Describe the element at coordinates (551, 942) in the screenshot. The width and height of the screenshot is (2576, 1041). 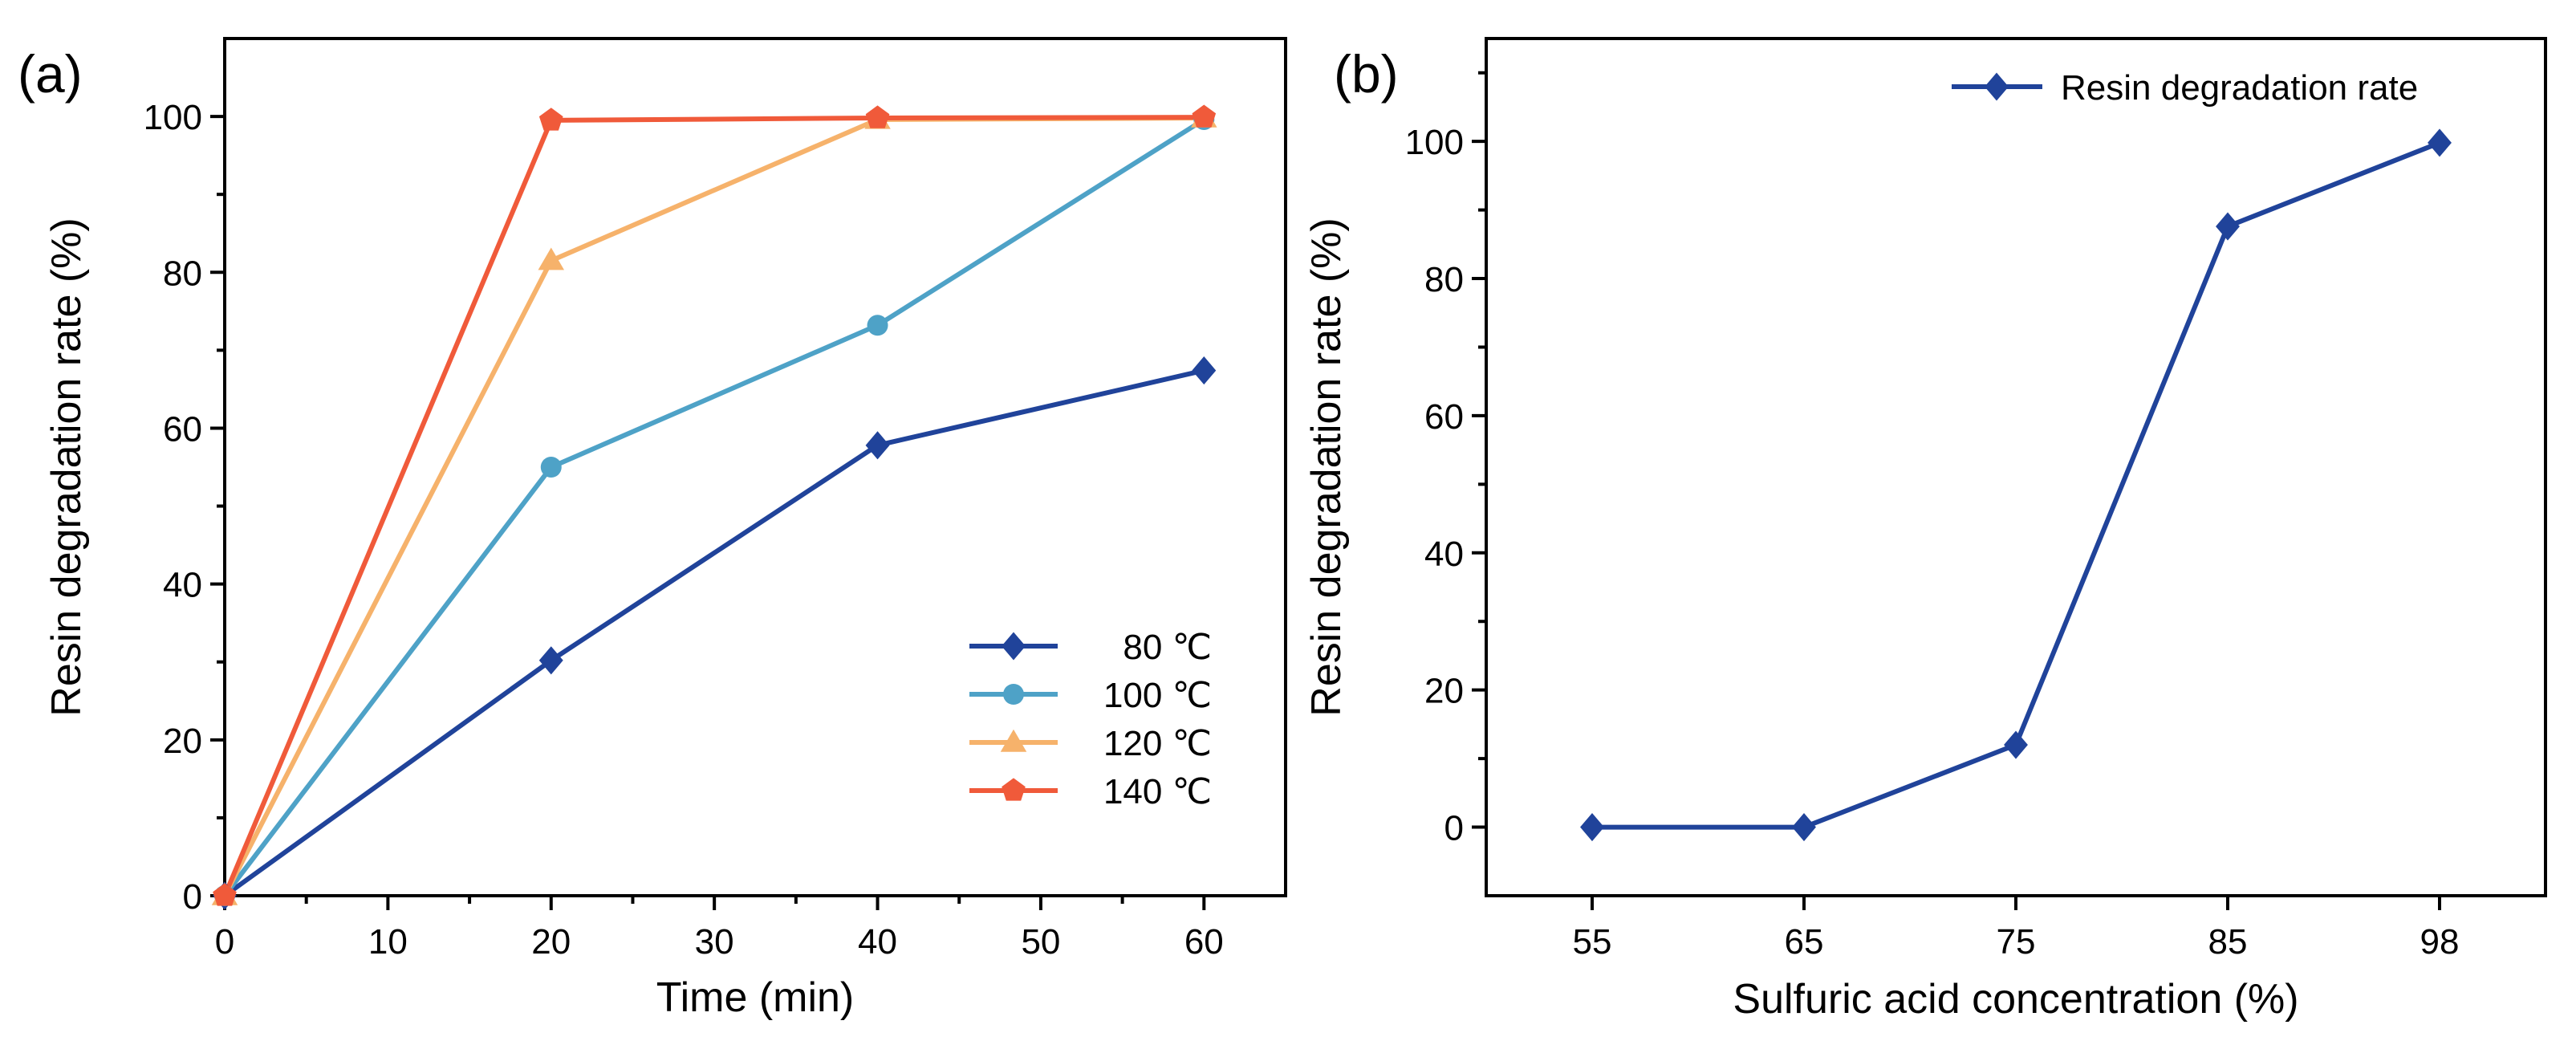
I see `panel-a-x-tick-label: 20` at that location.